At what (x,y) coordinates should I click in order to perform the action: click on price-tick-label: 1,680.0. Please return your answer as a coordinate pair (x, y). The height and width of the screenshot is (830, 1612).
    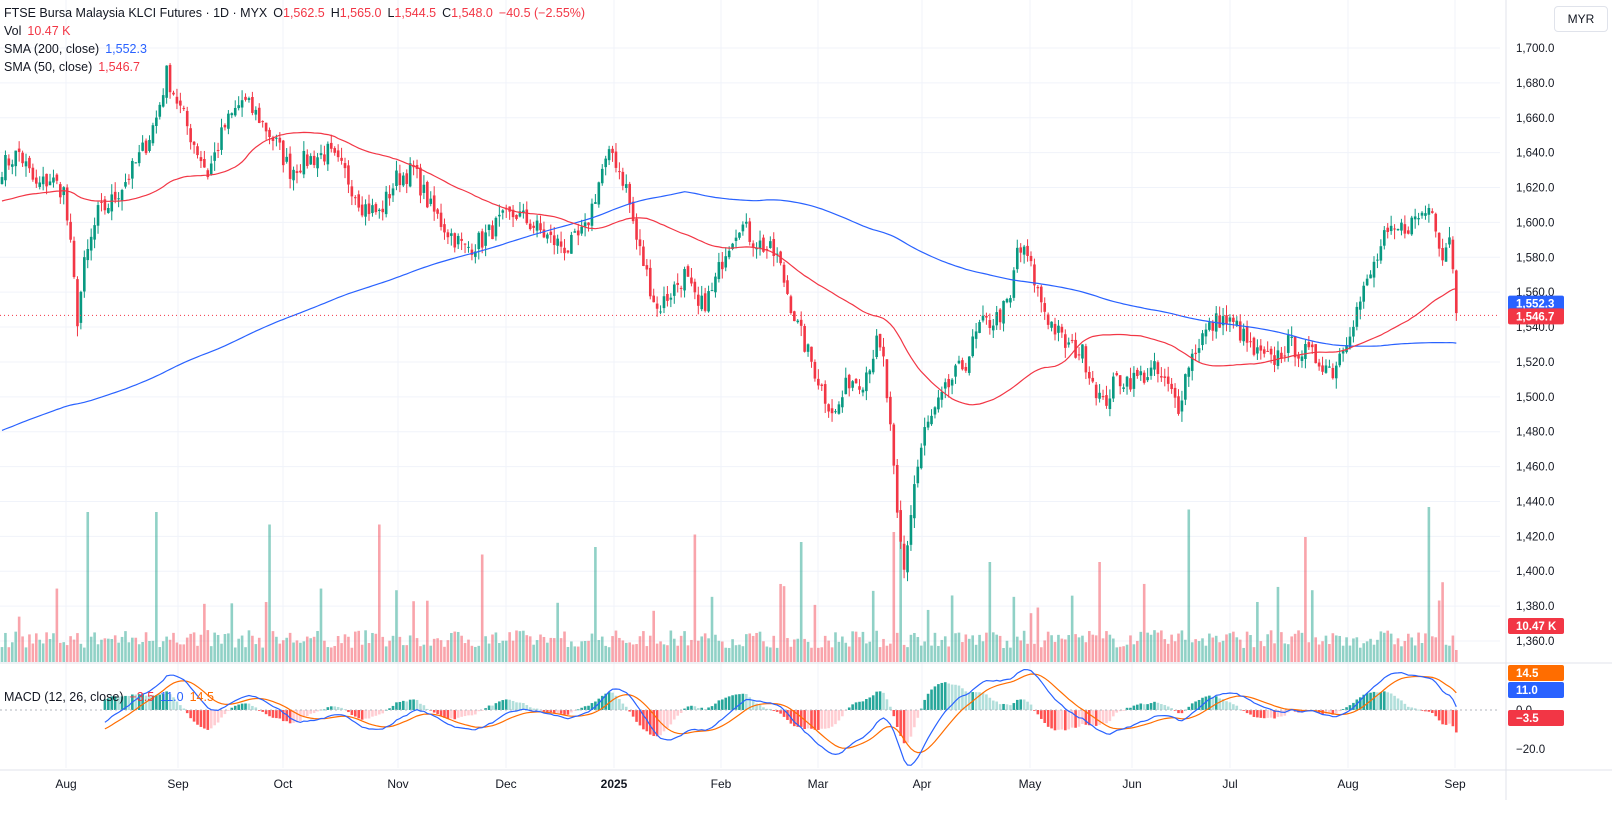
    Looking at the image, I should click on (1535, 84).